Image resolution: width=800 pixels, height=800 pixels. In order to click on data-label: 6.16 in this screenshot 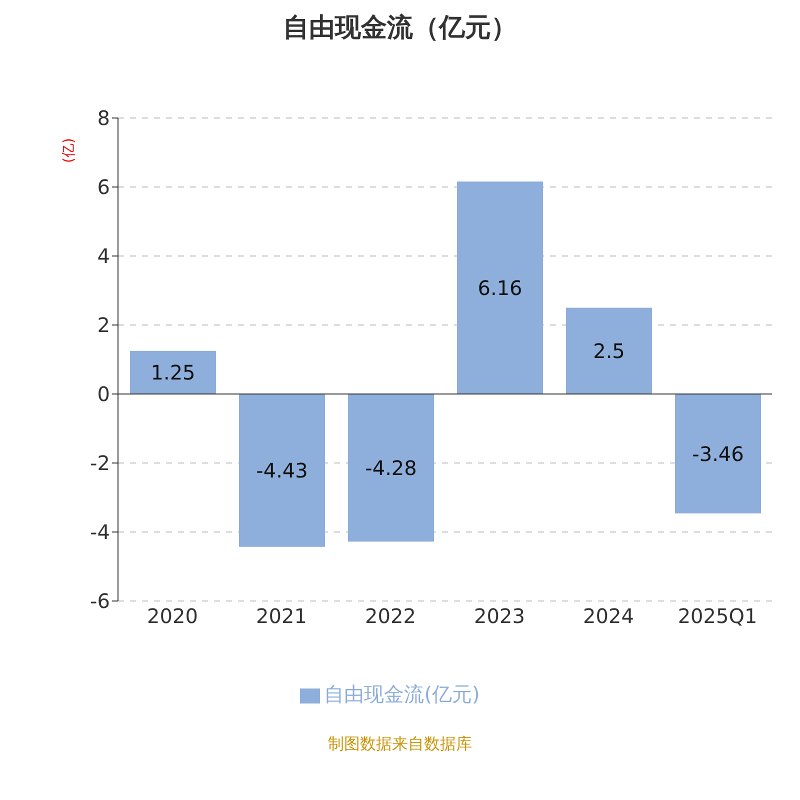, I will do `click(500, 288)`.